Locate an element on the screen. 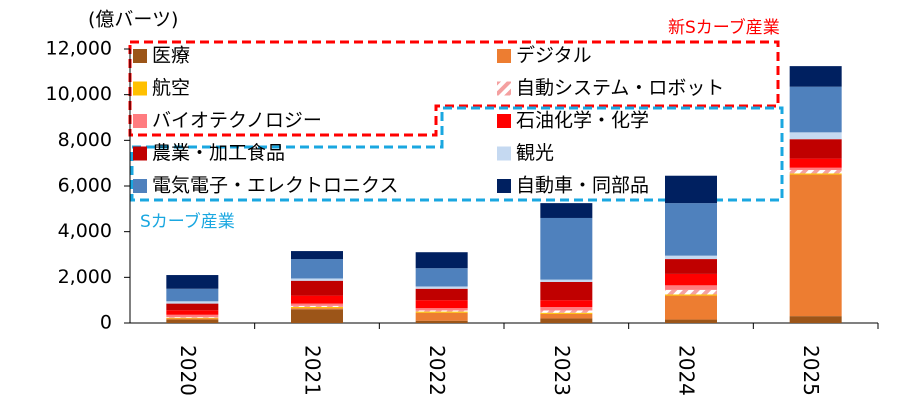 This screenshot has width=899, height=406. legend-label: 観光 is located at coordinates (535, 153).